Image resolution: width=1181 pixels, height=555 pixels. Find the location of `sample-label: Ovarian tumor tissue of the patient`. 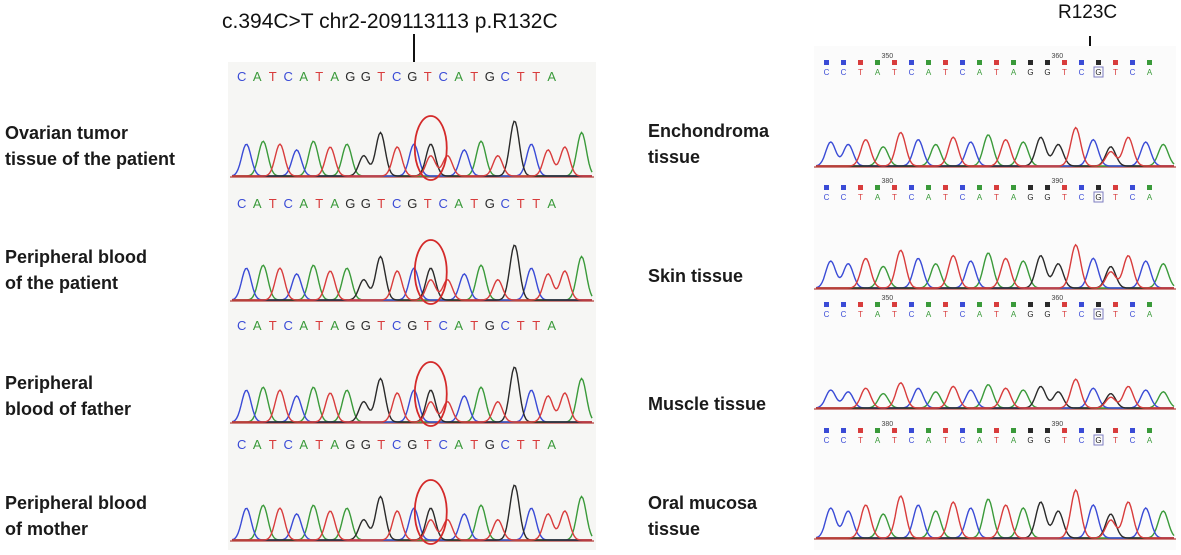

sample-label: Ovarian tumor tissue of the patient is located at coordinates (90, 146).